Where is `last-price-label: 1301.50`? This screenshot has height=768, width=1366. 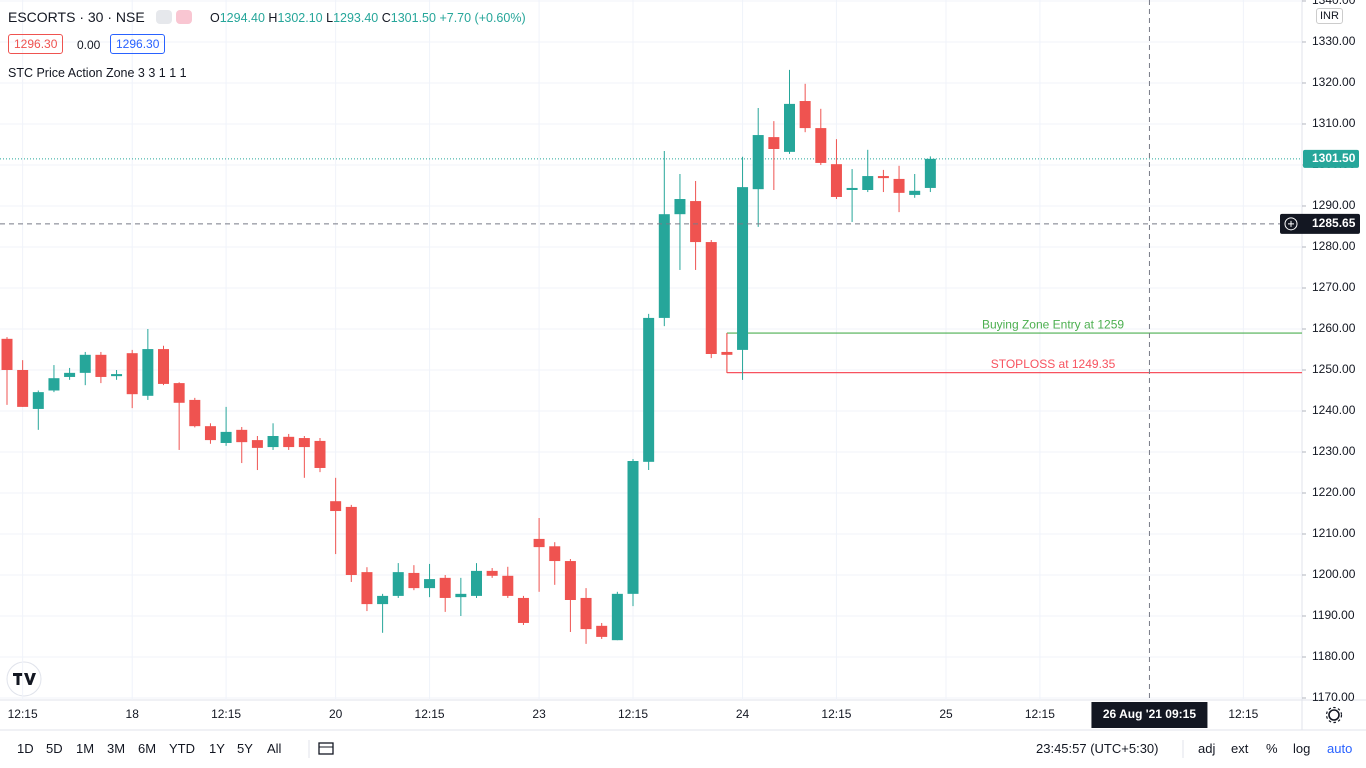
last-price-label: 1301.50 is located at coordinates (1334, 158).